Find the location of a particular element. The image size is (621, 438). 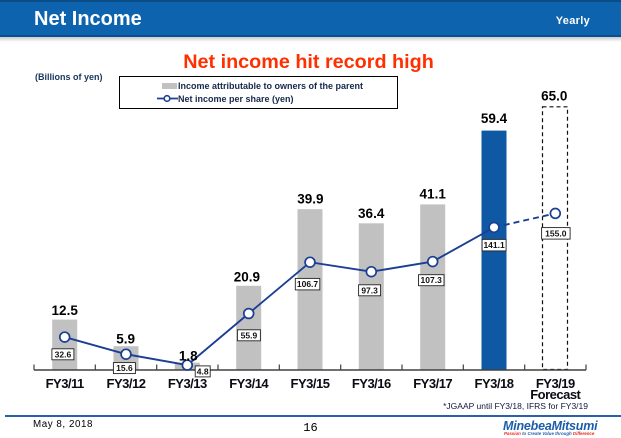

svg-text: 1.8 is located at coordinates (188, 356).